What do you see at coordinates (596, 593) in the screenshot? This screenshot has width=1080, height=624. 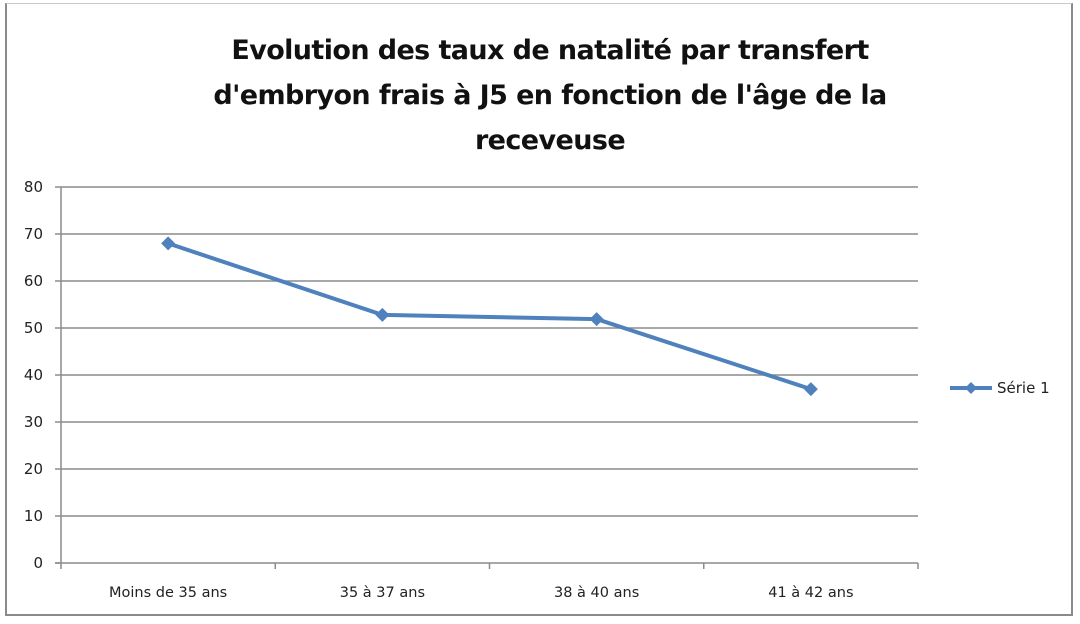 I see `x-category-label: 38 à 40 ans` at bounding box center [596, 593].